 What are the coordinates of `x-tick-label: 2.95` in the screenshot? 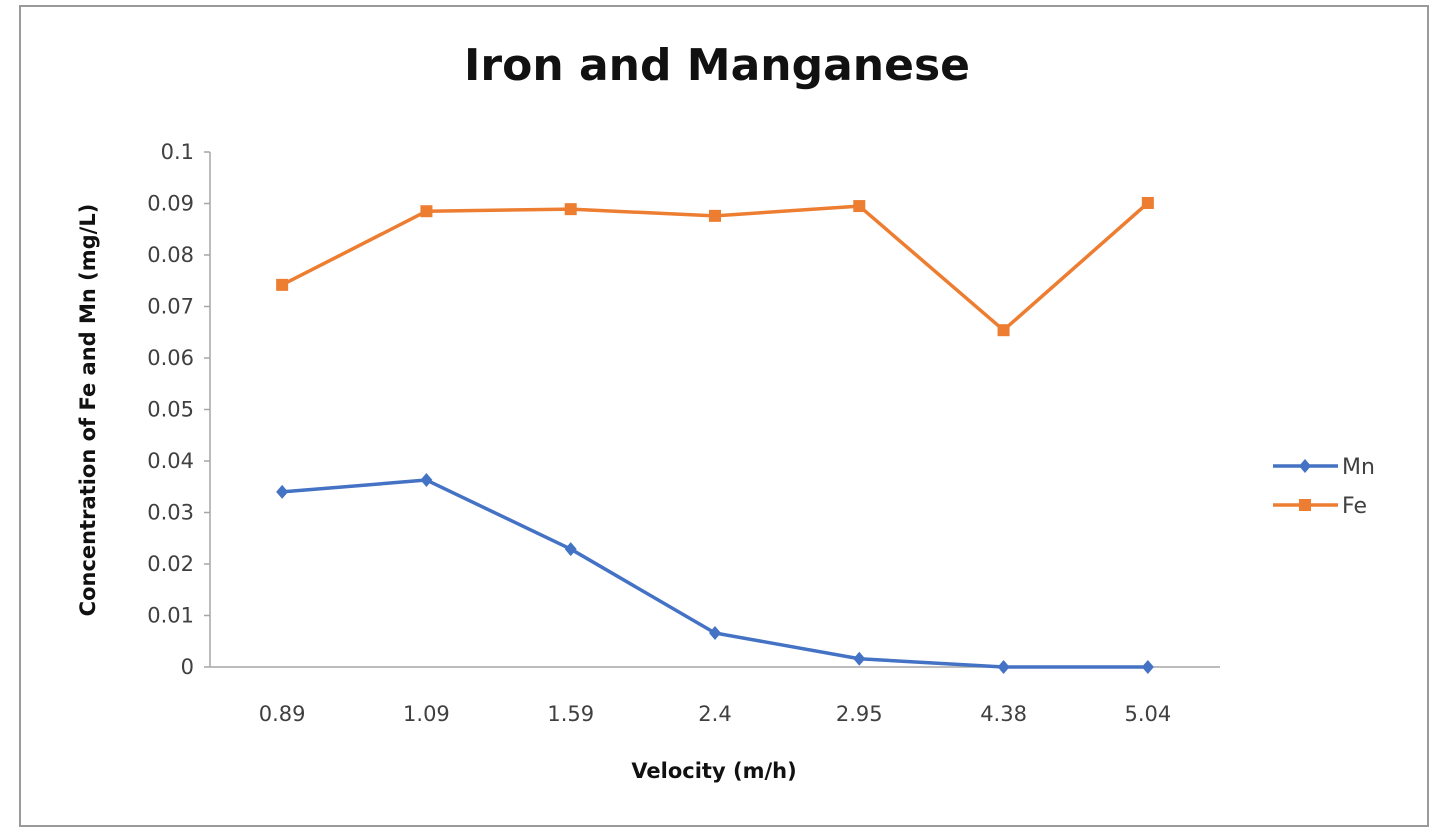 It's located at (859, 714).